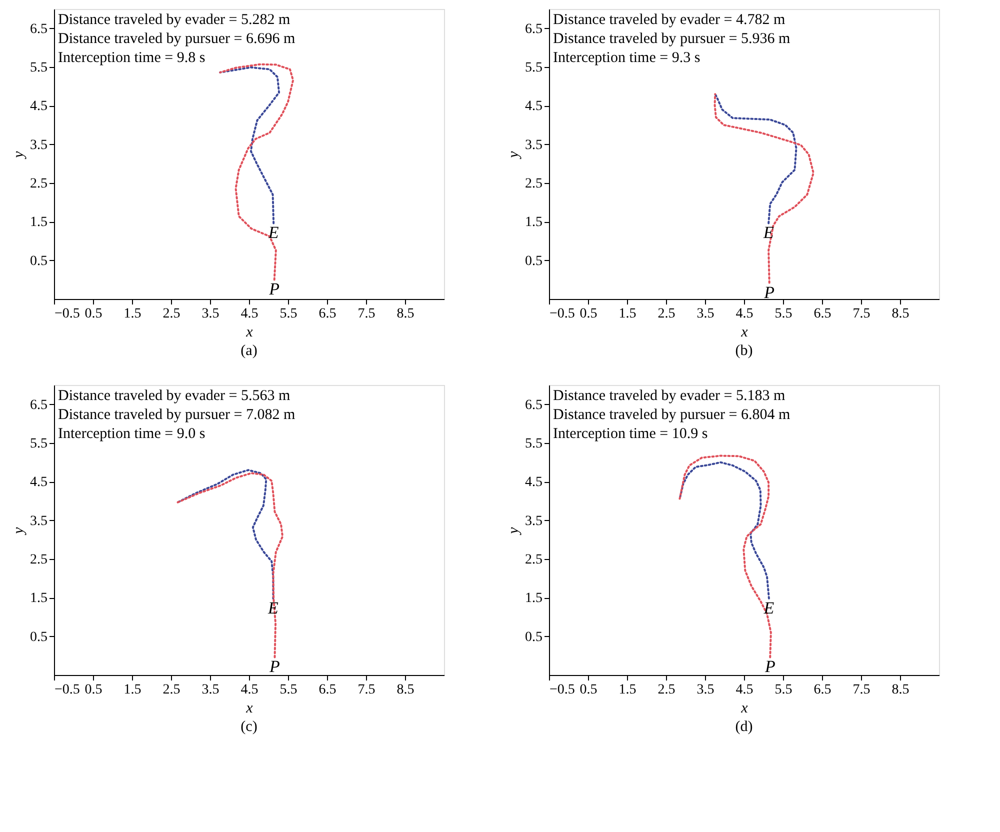 This screenshot has width=1000, height=832. What do you see at coordinates (132, 434) in the screenshot?
I see `annotation: Interception time = 9.0 s` at bounding box center [132, 434].